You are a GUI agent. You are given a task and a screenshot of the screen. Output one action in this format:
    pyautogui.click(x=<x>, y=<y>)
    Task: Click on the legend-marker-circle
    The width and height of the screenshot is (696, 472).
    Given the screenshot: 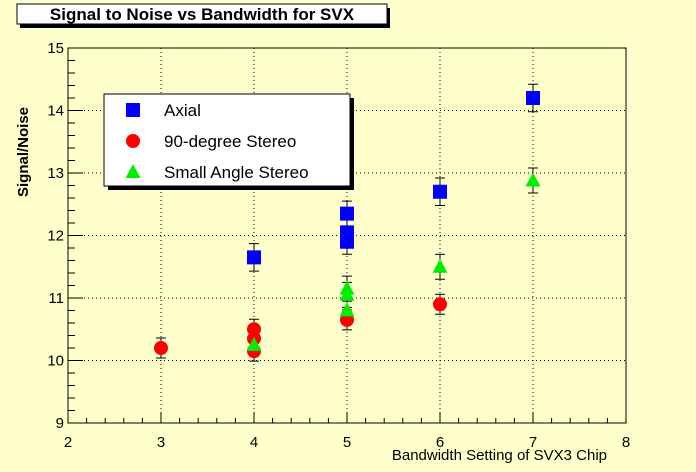 What is the action you would take?
    pyautogui.click(x=133, y=141)
    